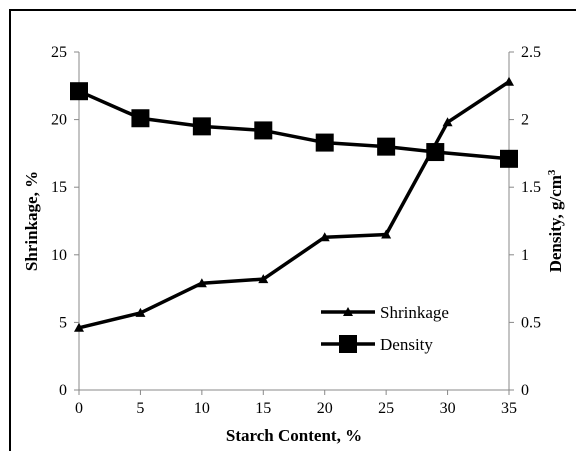 The image size is (576, 451). What do you see at coordinates (31, 221) in the screenshot?
I see `y-axis-title-left: Shrinkage, %` at bounding box center [31, 221].